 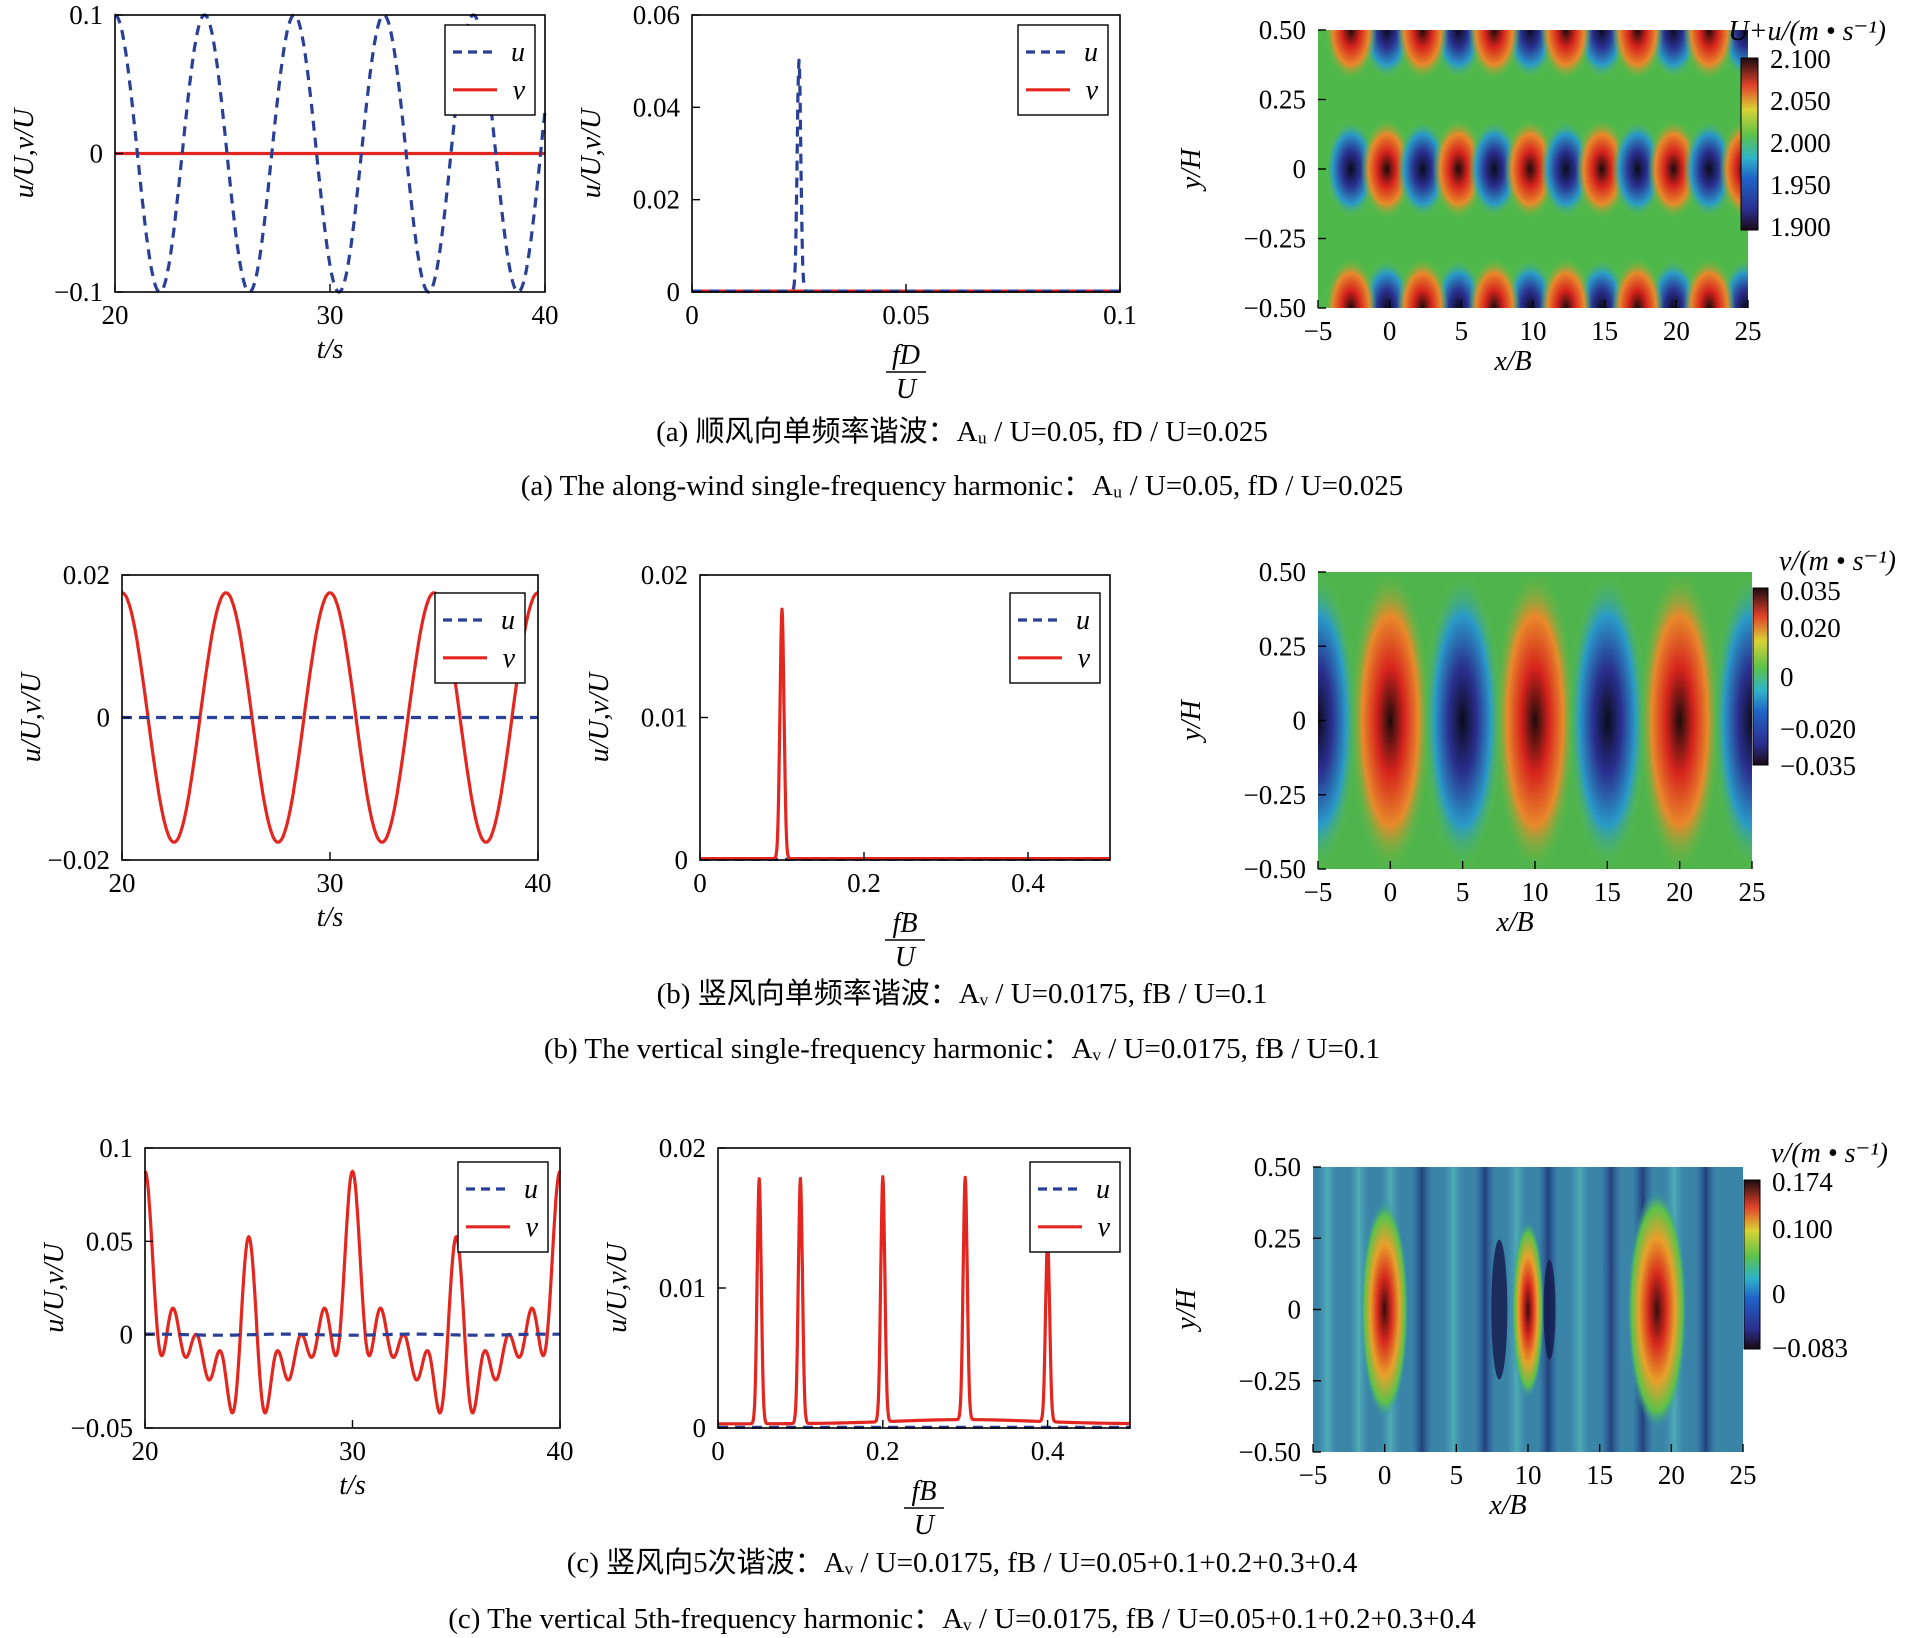 I want to click on time-ytick-label: 0, so click(x=104, y=718).